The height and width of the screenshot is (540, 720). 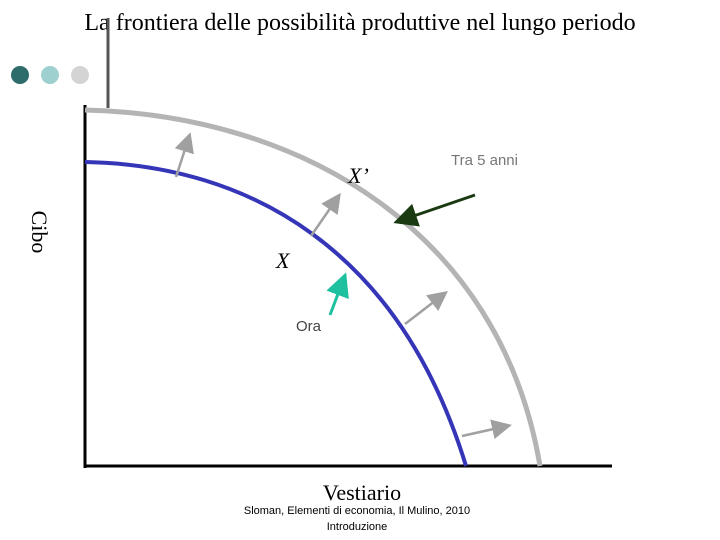 I want to click on x-axis-label: Vestiario, so click(x=362, y=492).